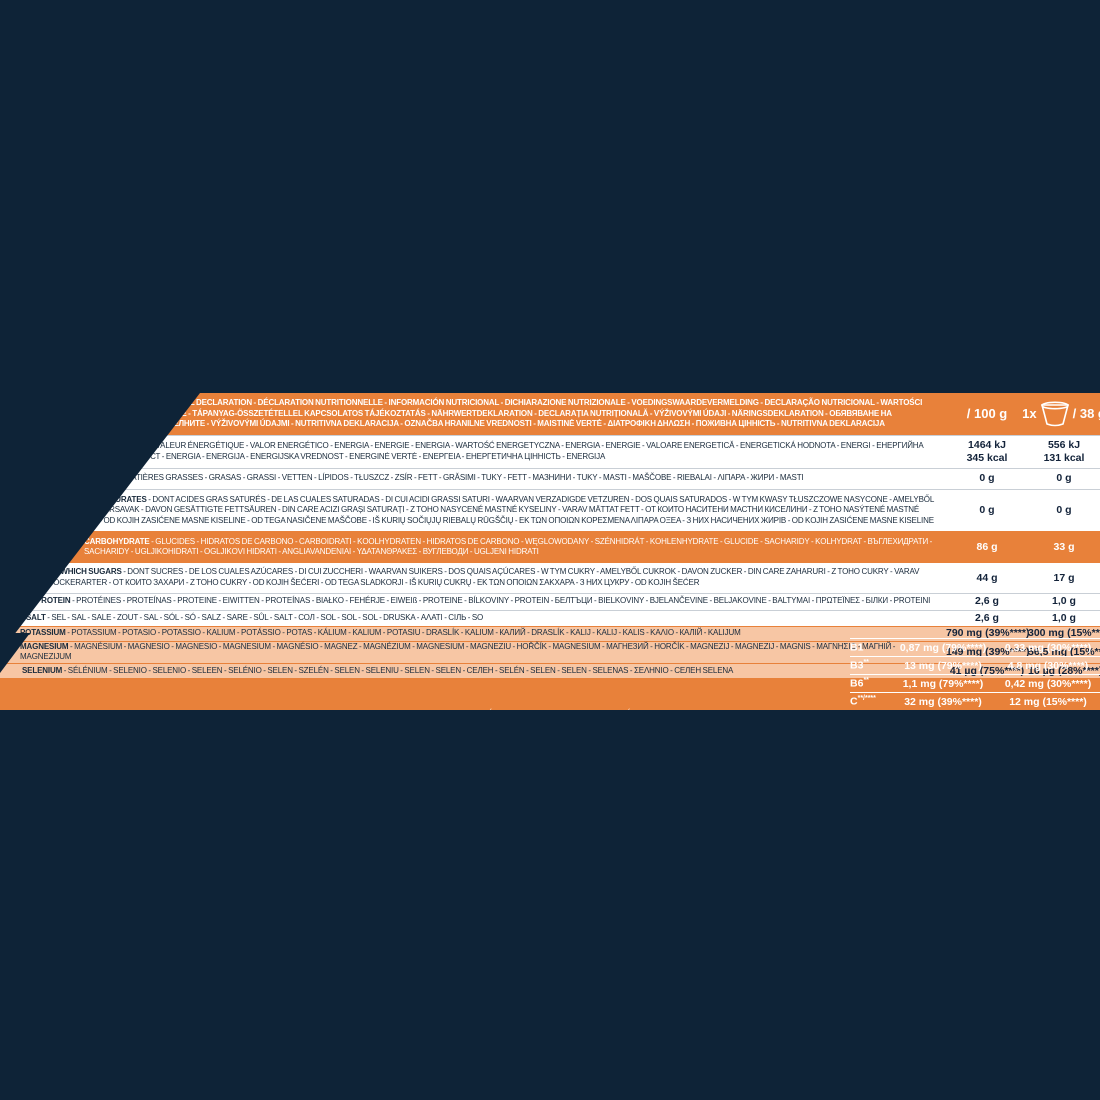 This screenshot has width=1100, height=1100. What do you see at coordinates (854, 701) in the screenshot?
I see `vitamin-name-c: C` at bounding box center [854, 701].